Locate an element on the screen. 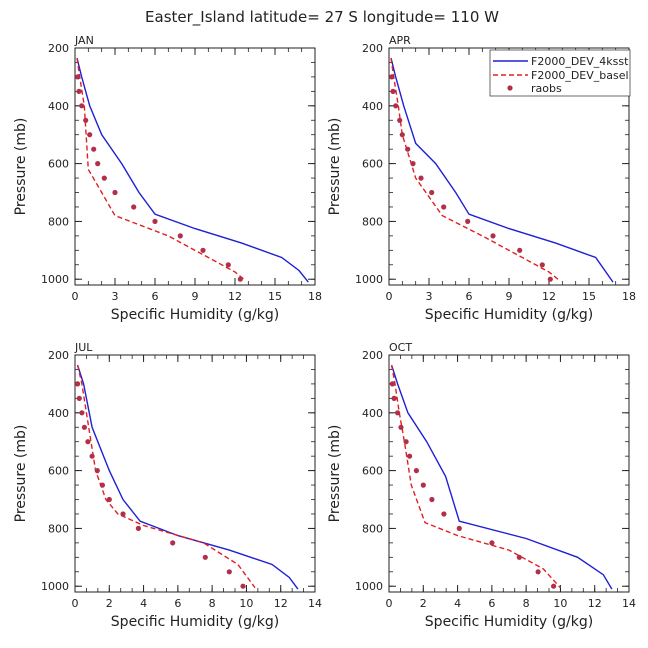 Image resolution: width=648 pixels, height=648 pixels. legend-label-4ksst: F2000_DEV_4ksst is located at coordinates (580, 61).